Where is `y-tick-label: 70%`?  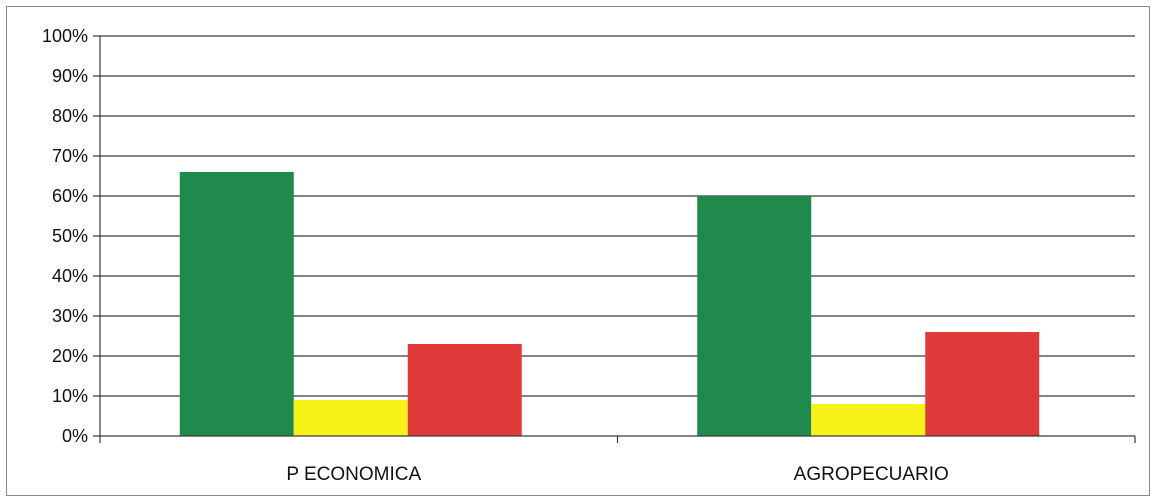
y-tick-label: 70% is located at coordinates (70, 156).